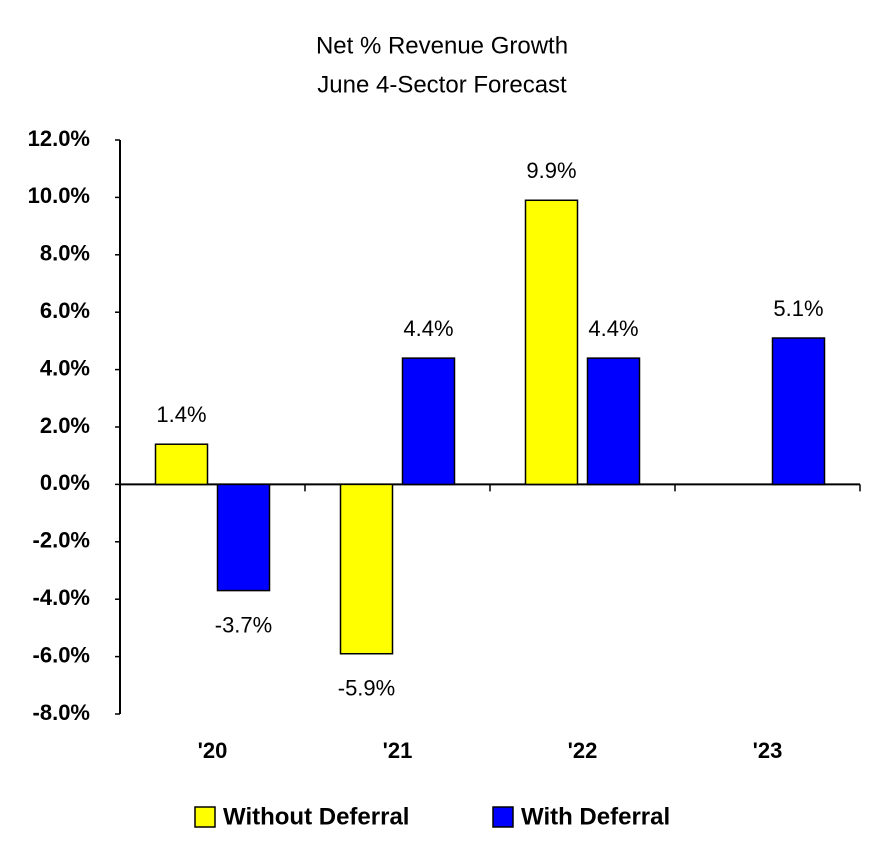 This screenshot has height=847, width=893. I want to click on x-tick-label: '22, so click(583, 750).